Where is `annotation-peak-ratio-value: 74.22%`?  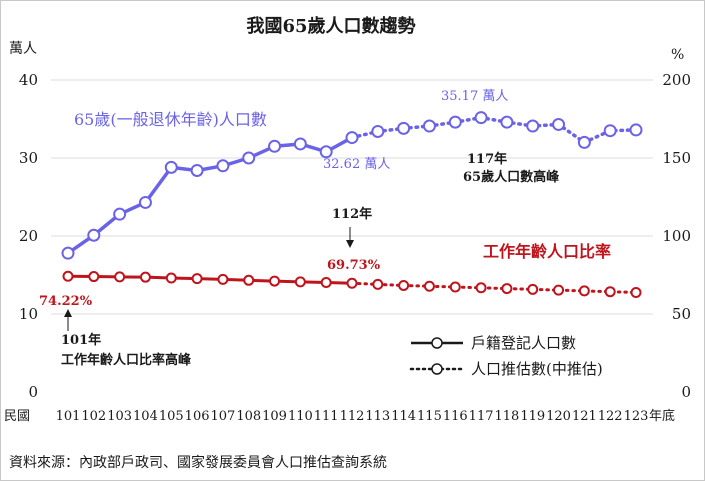 annotation-peak-ratio-value: 74.22% is located at coordinates (66, 301).